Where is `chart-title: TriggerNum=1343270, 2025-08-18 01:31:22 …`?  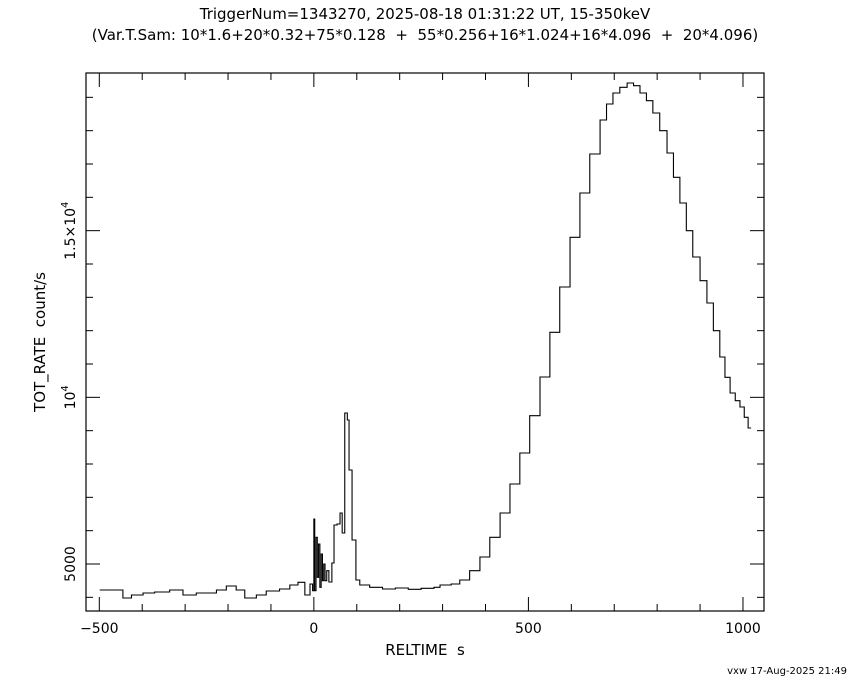
chart-title: TriggerNum=1343270, 2025-08-18 01:31:22 … is located at coordinates (425, 14).